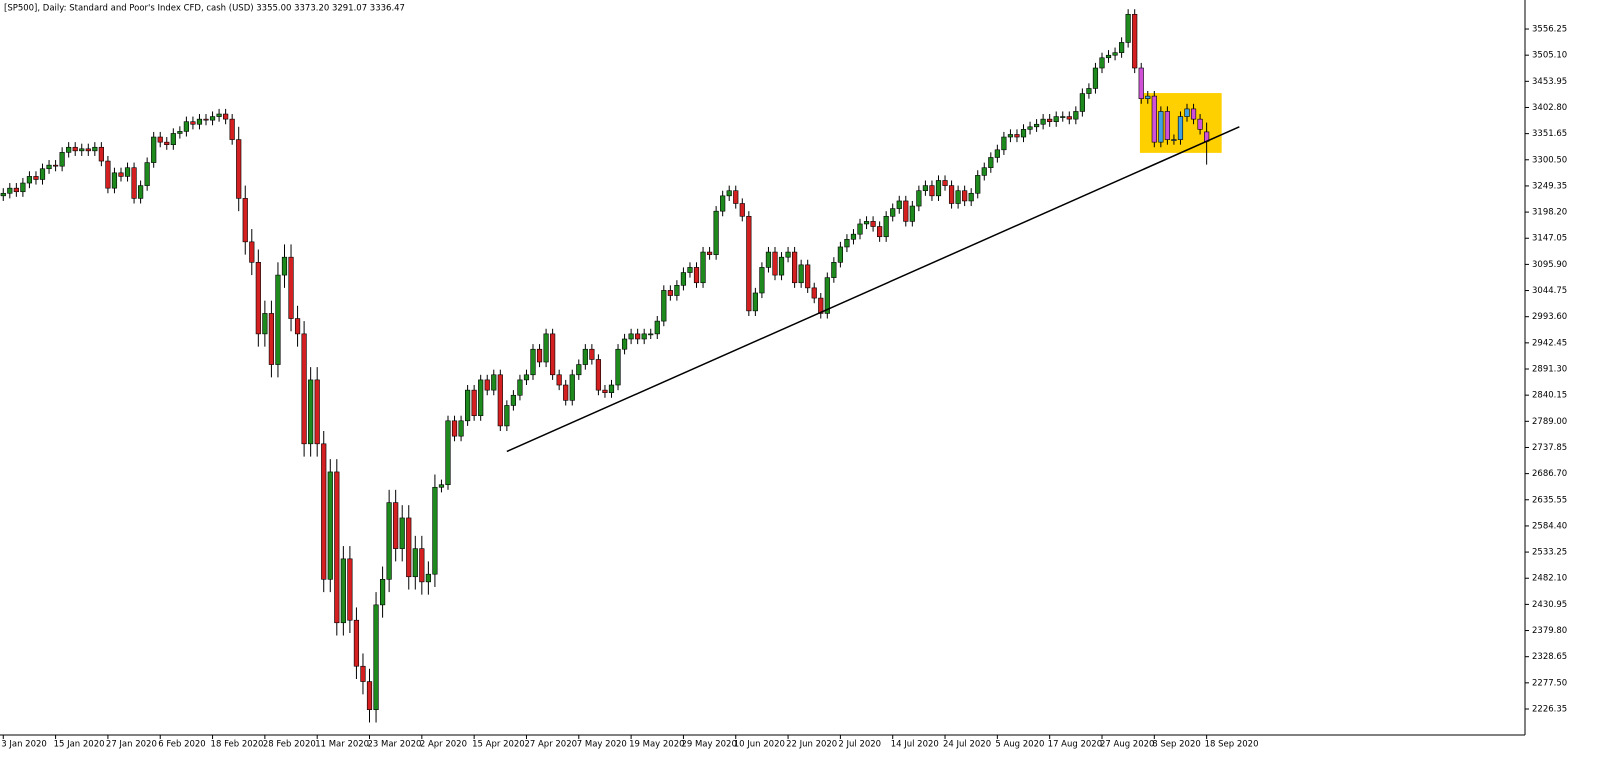  What do you see at coordinates (342, 745) in the screenshot?
I see `x-tick-label: 11 Mar 2020` at bounding box center [342, 745].